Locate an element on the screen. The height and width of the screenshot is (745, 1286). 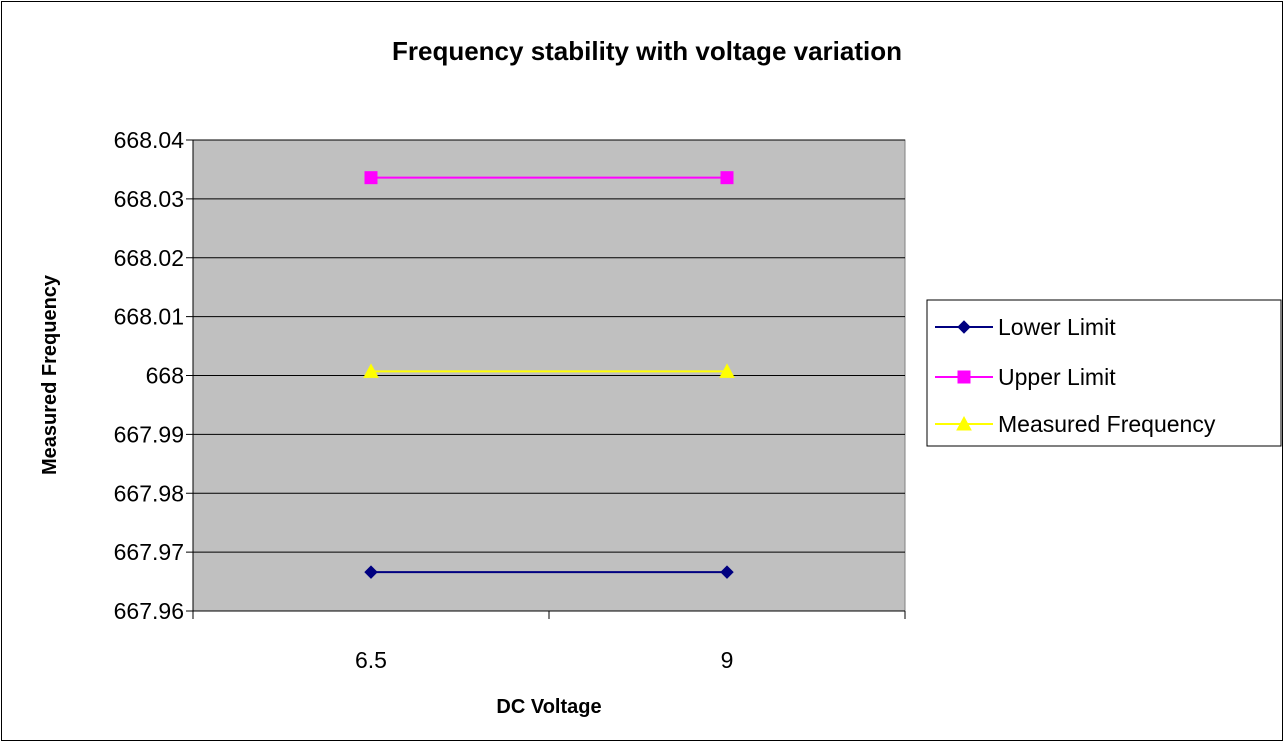
series-upper-limit is located at coordinates (549, 178).